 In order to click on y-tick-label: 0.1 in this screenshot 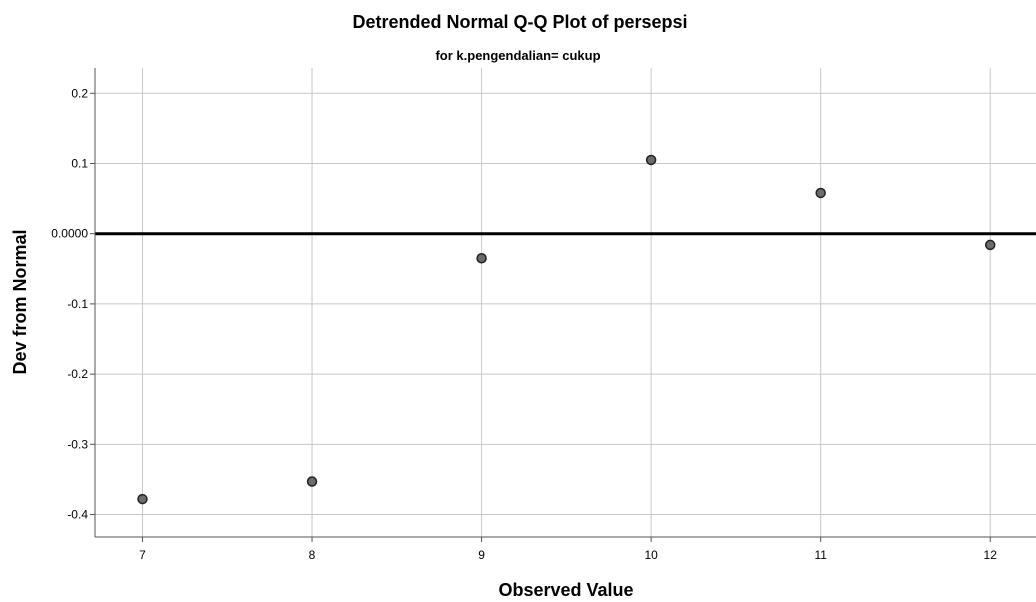, I will do `click(79, 163)`.